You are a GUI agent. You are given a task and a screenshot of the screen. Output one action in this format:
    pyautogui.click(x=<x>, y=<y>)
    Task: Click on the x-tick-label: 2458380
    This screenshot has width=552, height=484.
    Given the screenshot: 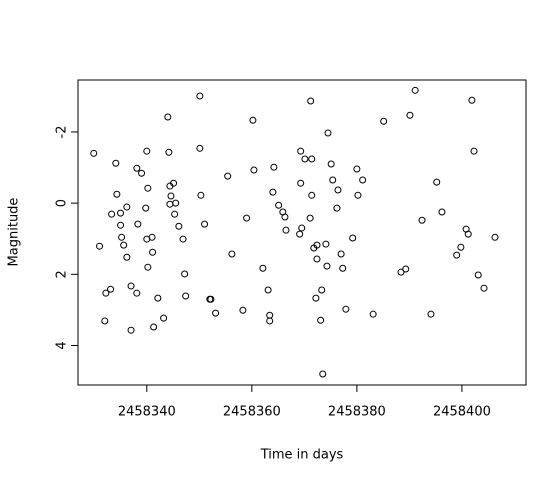 What is the action you would take?
    pyautogui.click(x=357, y=412)
    